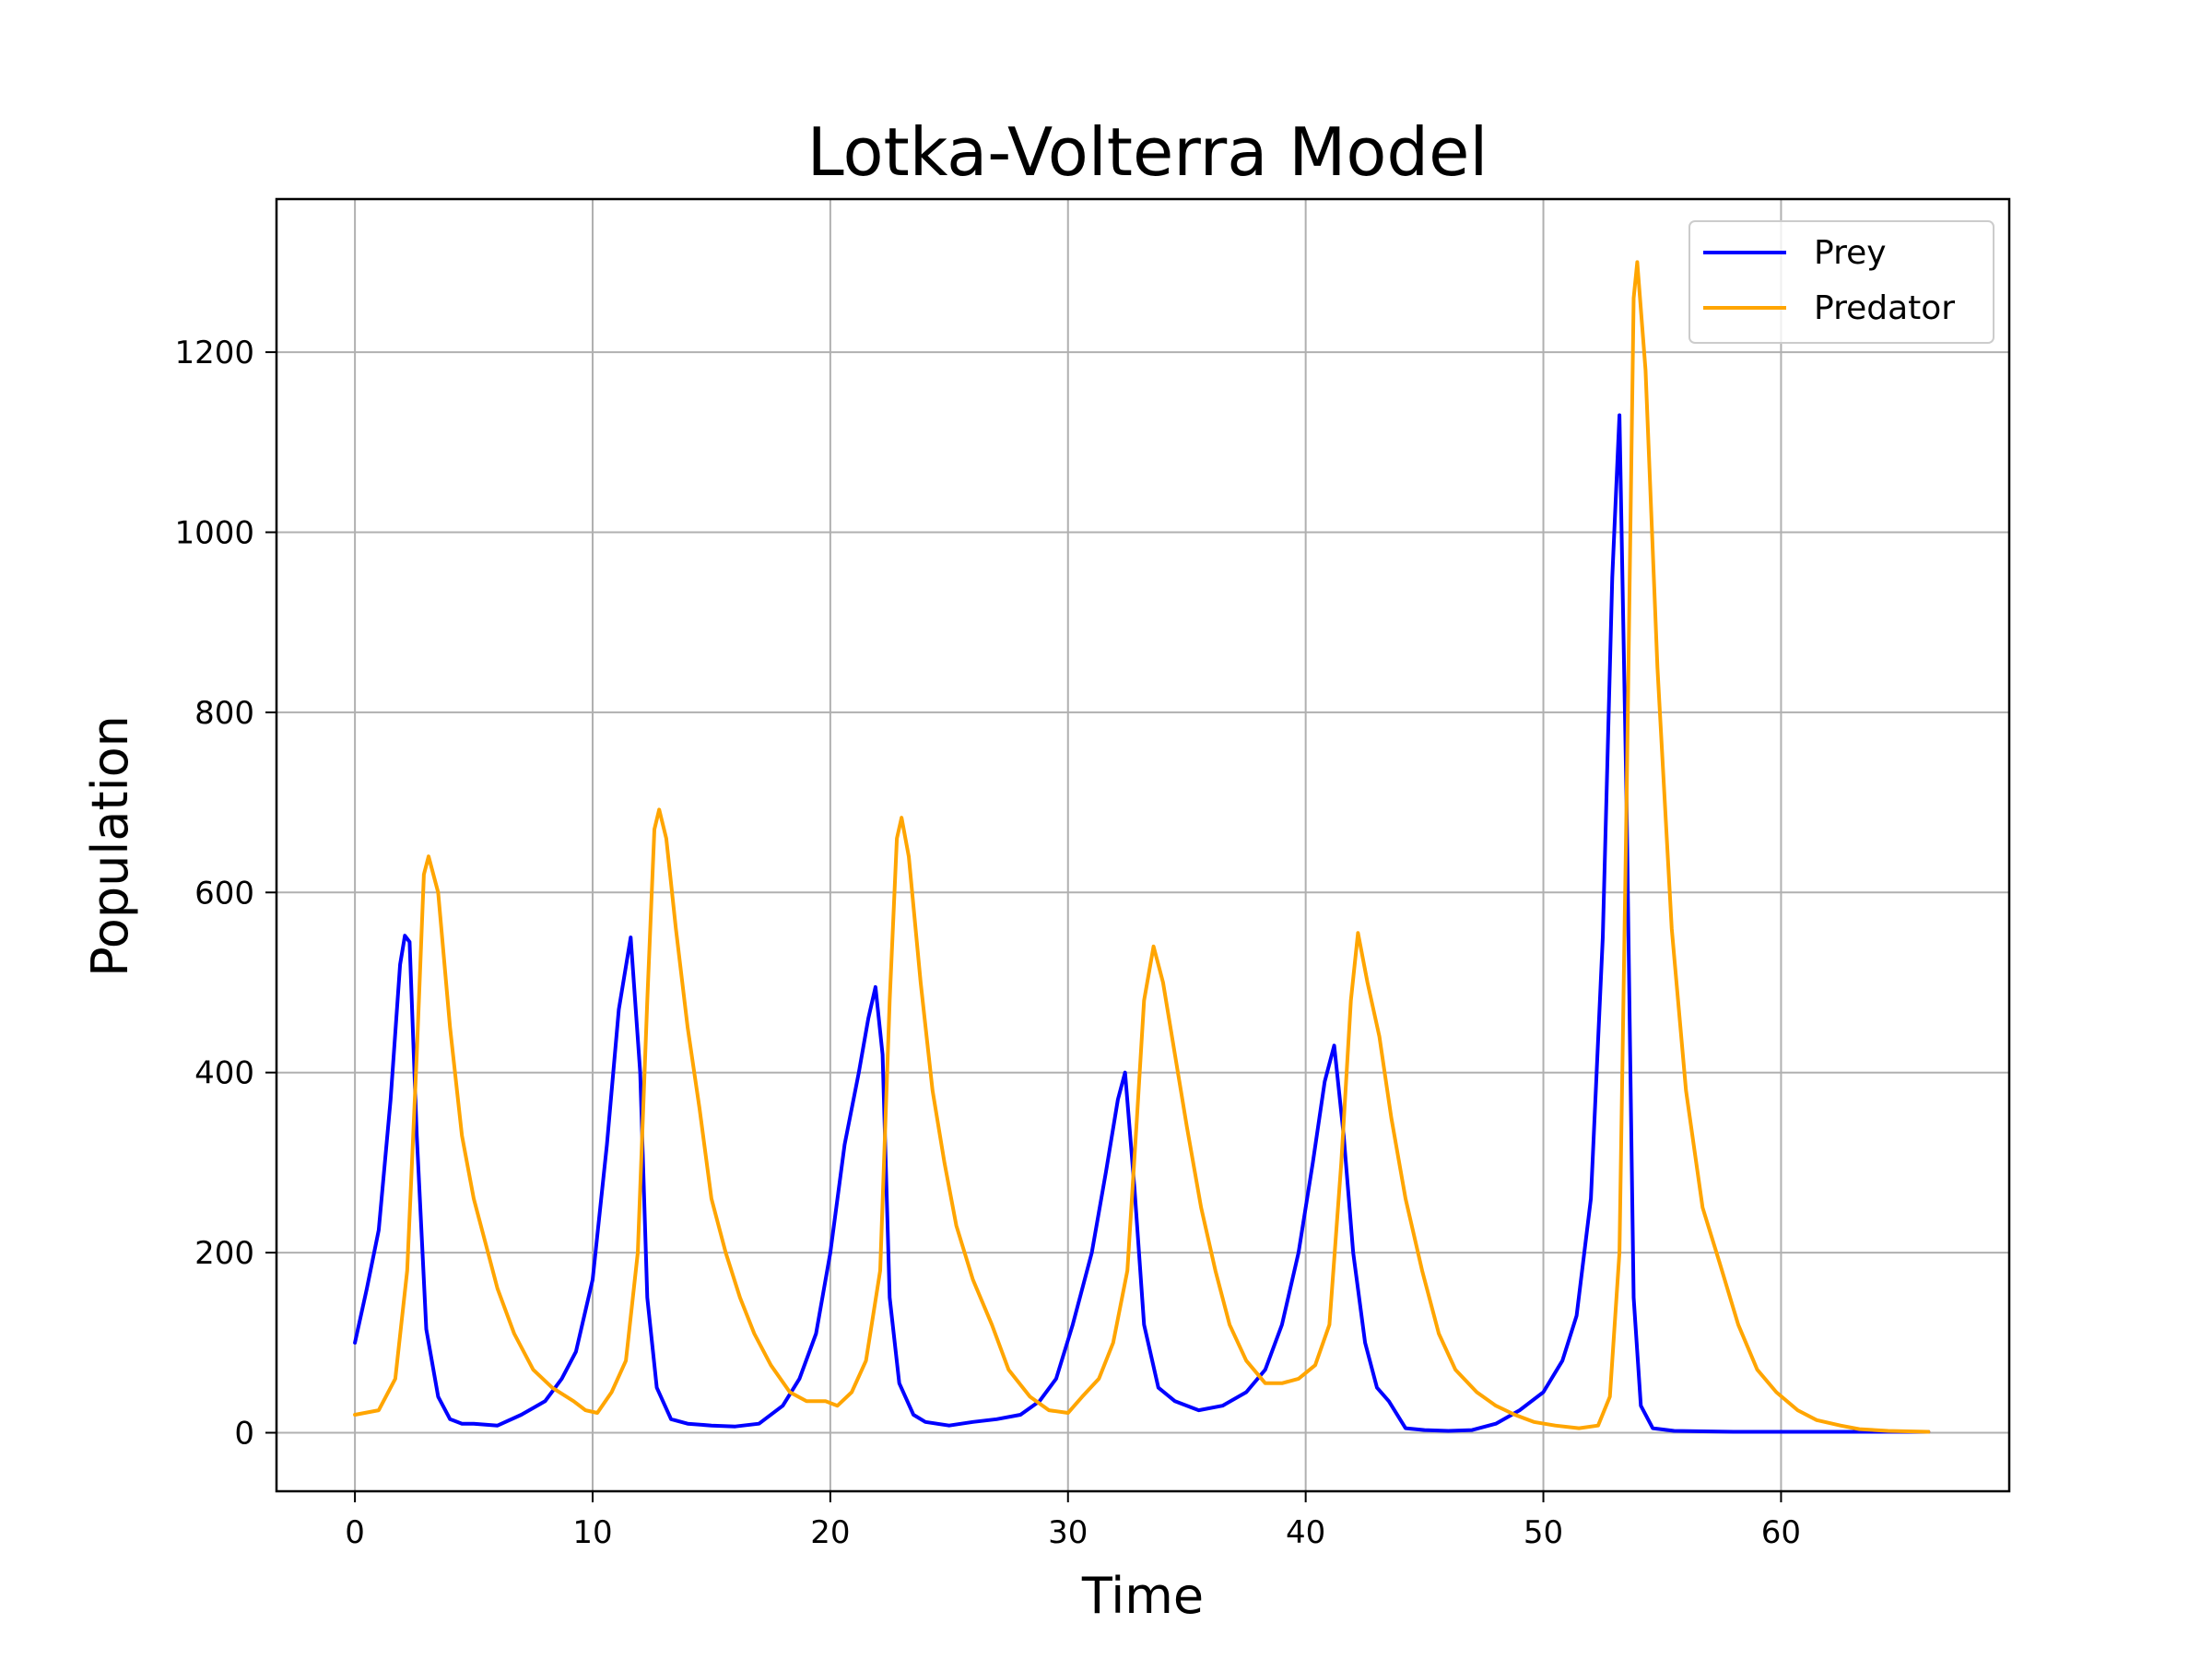 This screenshot has height=1659, width=2212. I want to click on legend: Prey Predator, so click(1841, 282).